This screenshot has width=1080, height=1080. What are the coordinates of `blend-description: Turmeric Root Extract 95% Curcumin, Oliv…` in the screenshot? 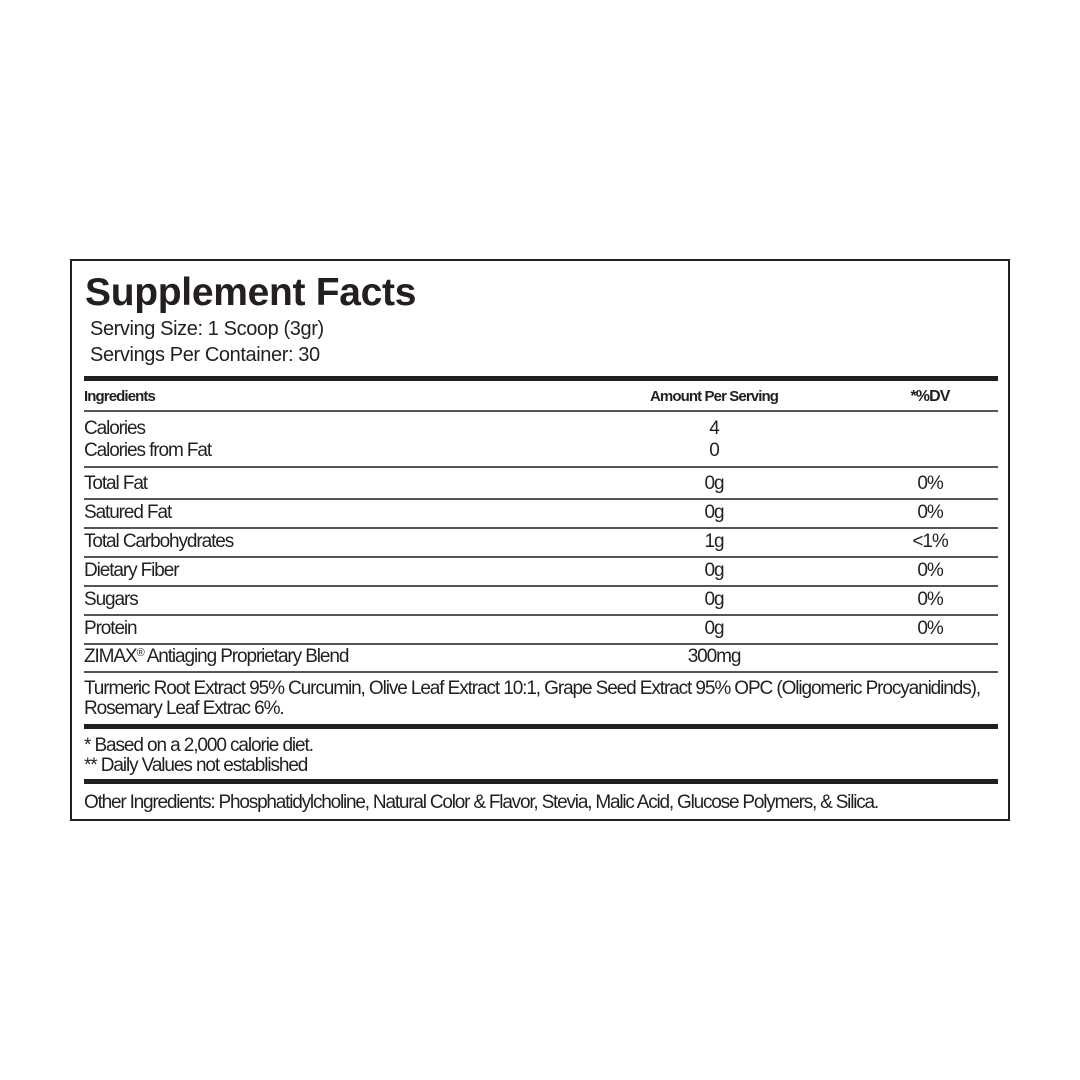 It's located at (532, 698).